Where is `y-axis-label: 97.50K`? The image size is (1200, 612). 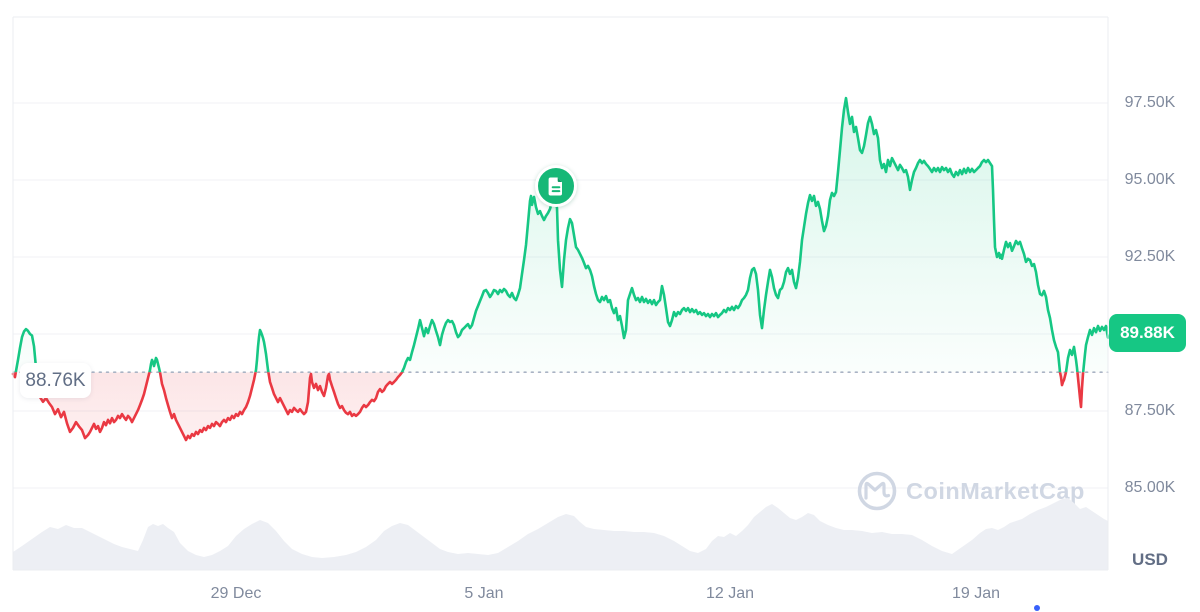
y-axis-label: 97.50K is located at coordinates (1150, 102).